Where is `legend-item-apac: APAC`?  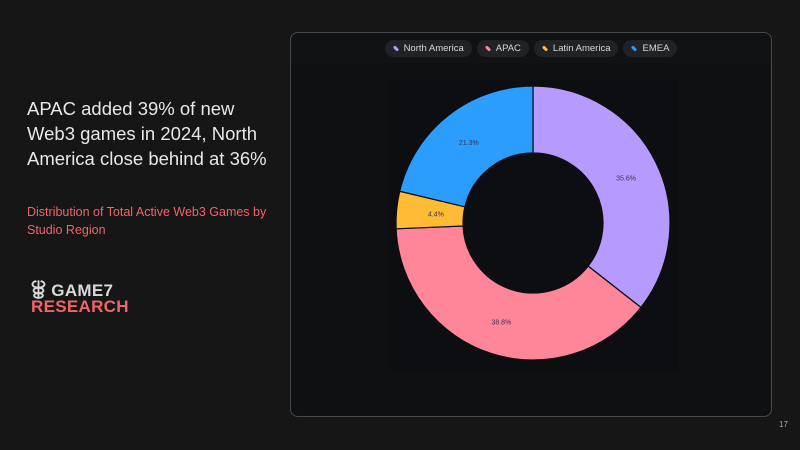
legend-item-apac: APAC is located at coordinates (502, 48).